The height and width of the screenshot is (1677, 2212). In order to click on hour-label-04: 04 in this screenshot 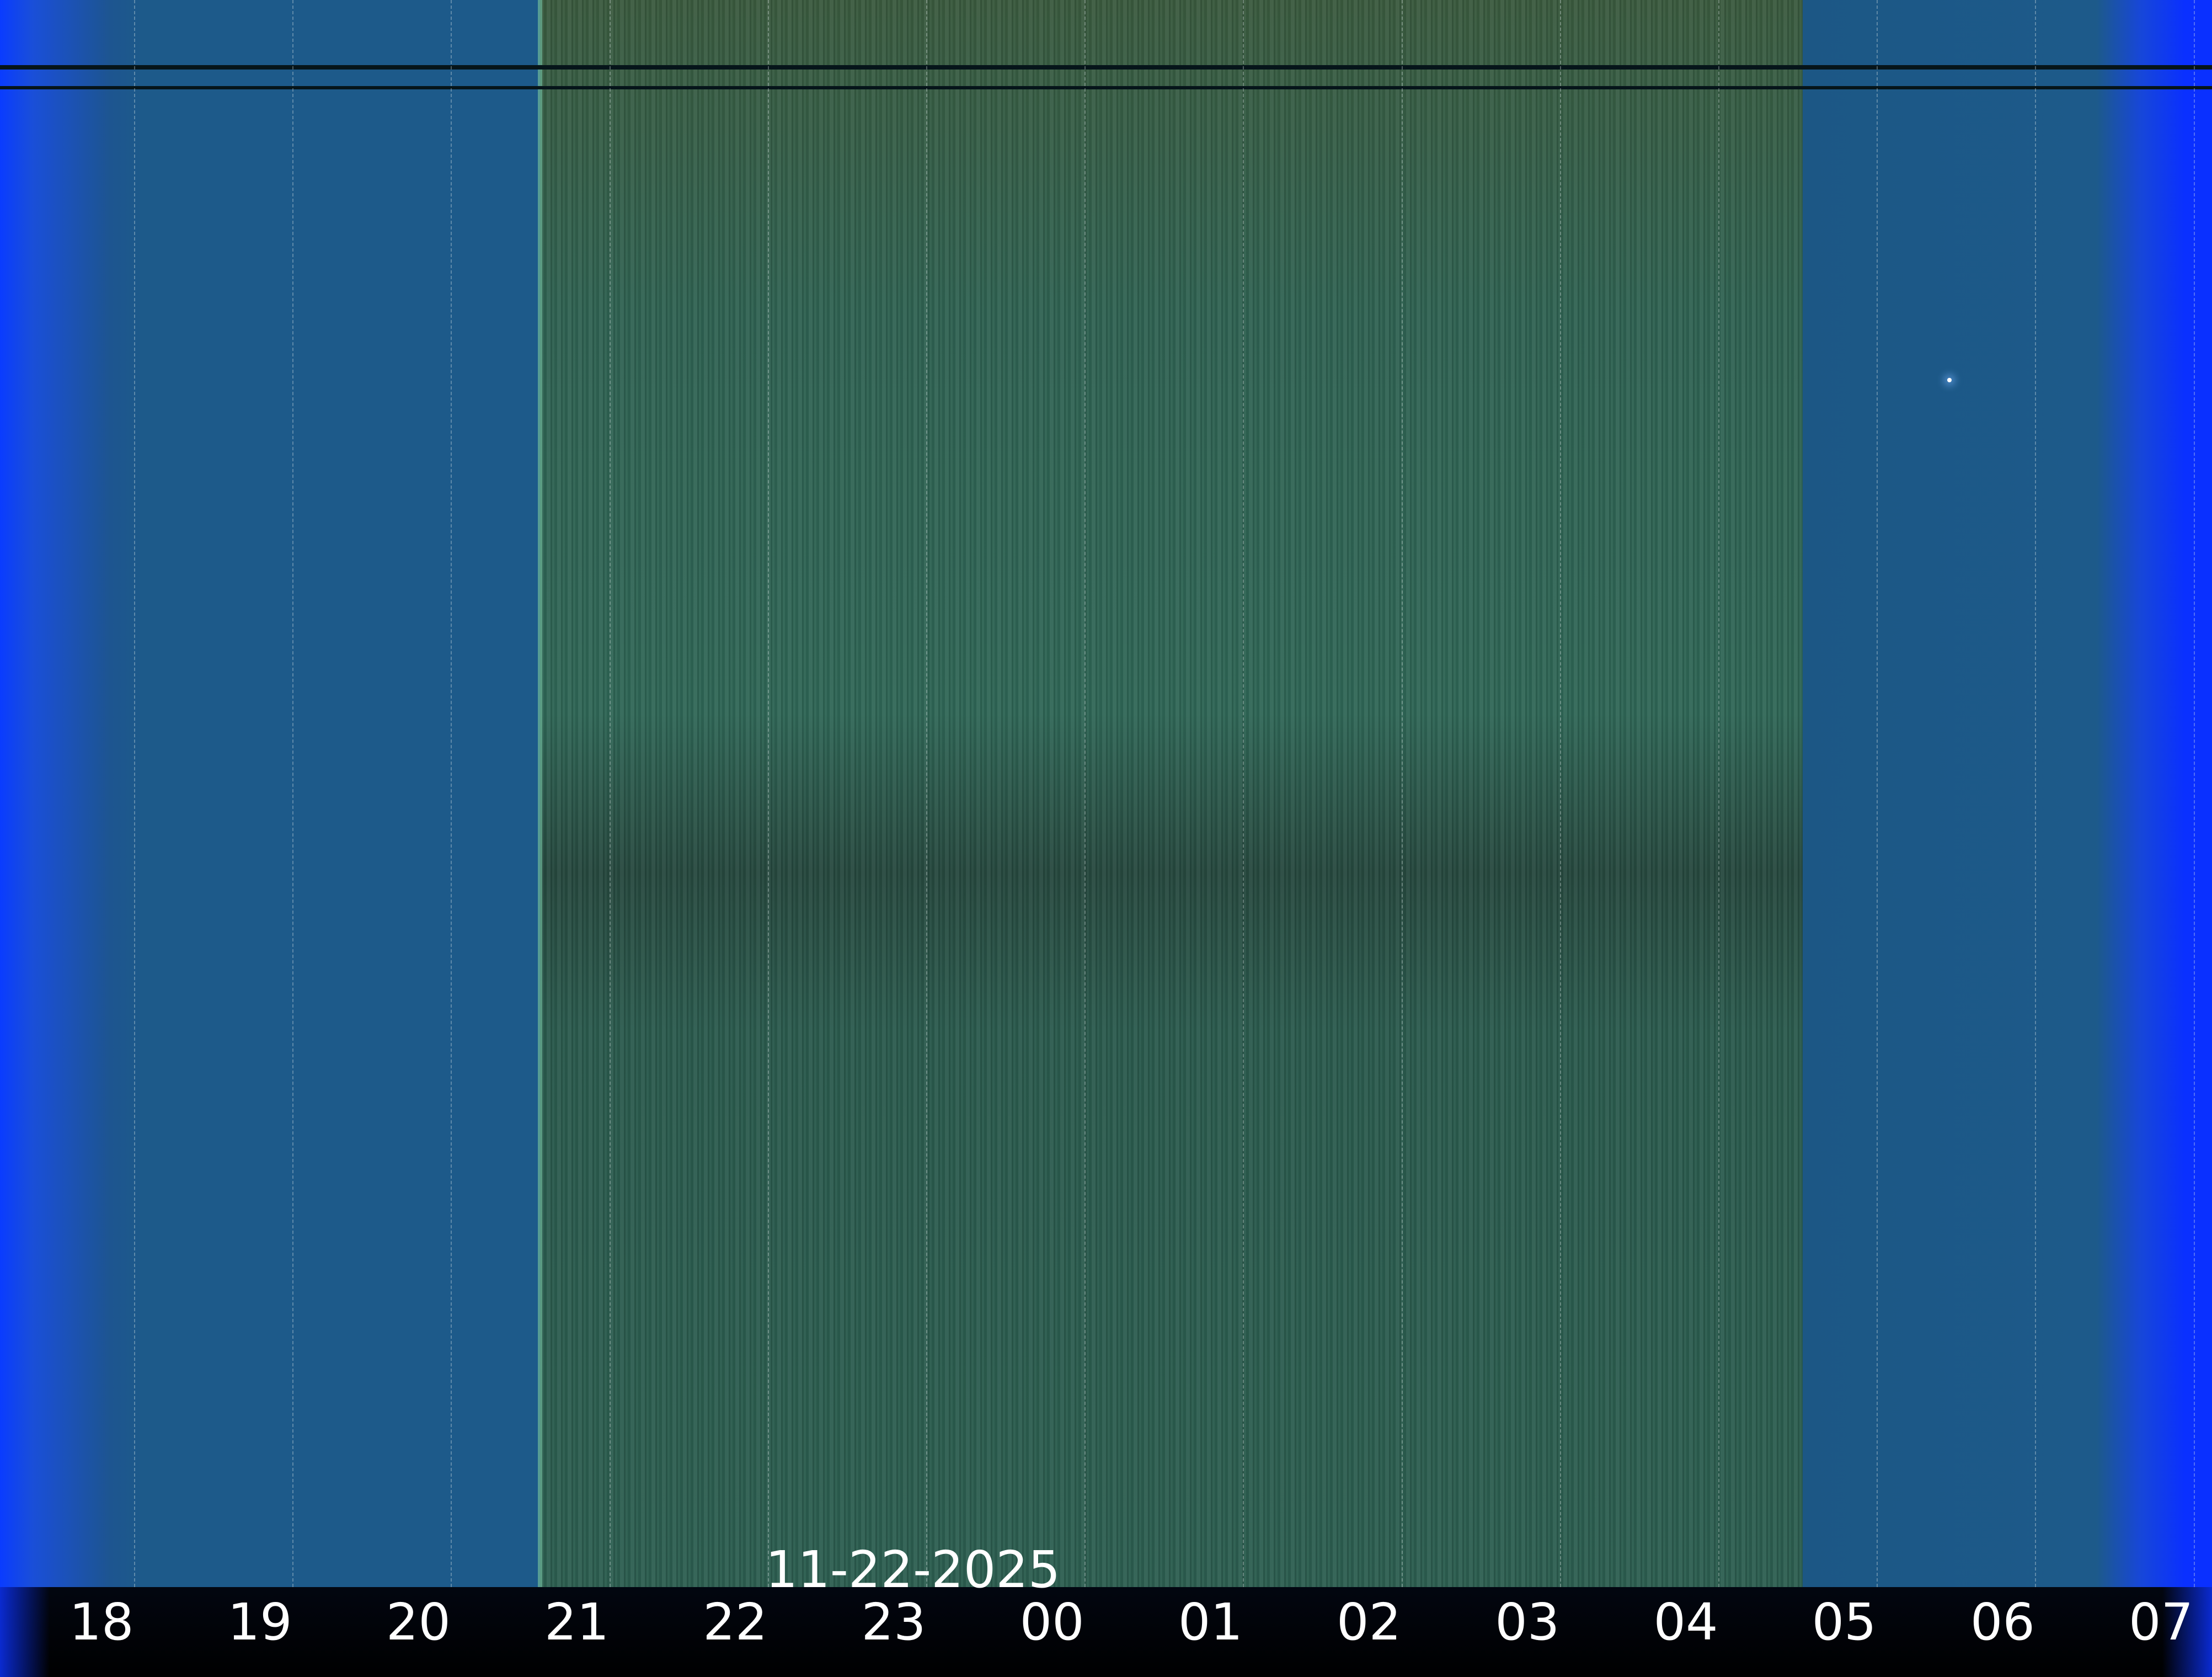, I will do `click(1685, 1622)`.